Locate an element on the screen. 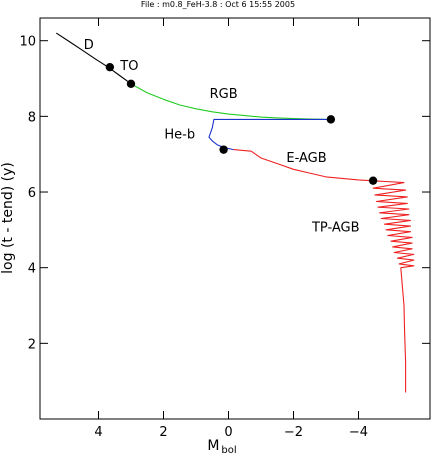 Image resolution: width=436 pixels, height=458 pixels. x-tick-label: 0 is located at coordinates (228, 432).